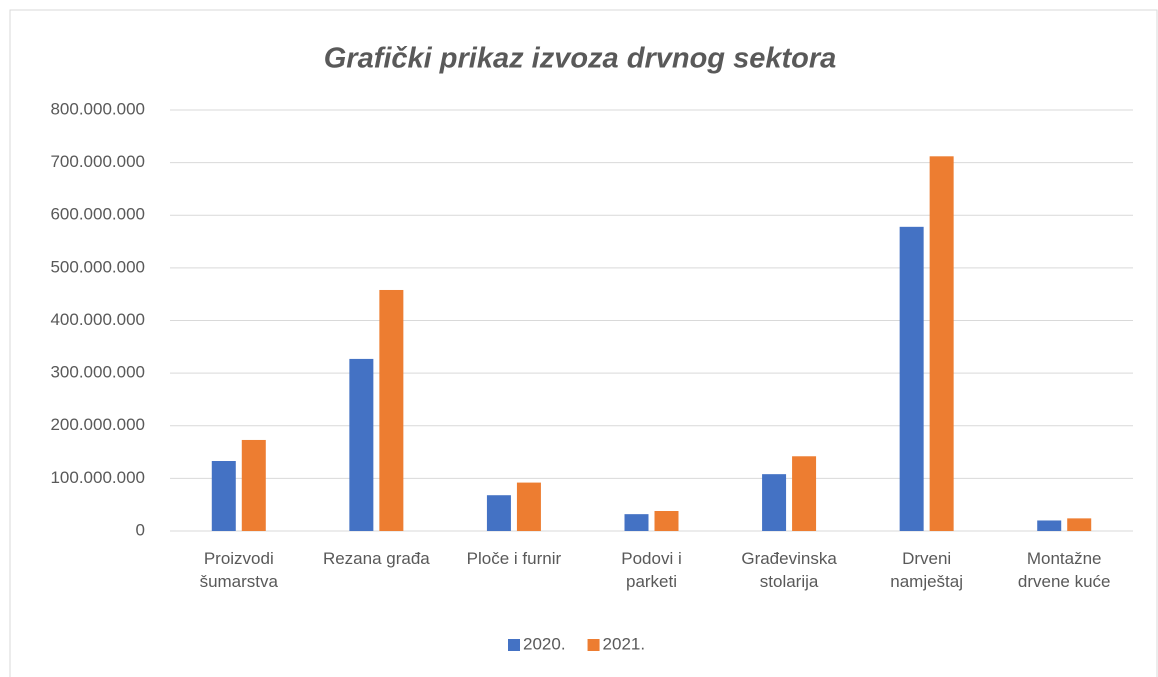 The image size is (1158, 677). What do you see at coordinates (97, 319) in the screenshot?
I see `y-tick-label: 400.000.000` at bounding box center [97, 319].